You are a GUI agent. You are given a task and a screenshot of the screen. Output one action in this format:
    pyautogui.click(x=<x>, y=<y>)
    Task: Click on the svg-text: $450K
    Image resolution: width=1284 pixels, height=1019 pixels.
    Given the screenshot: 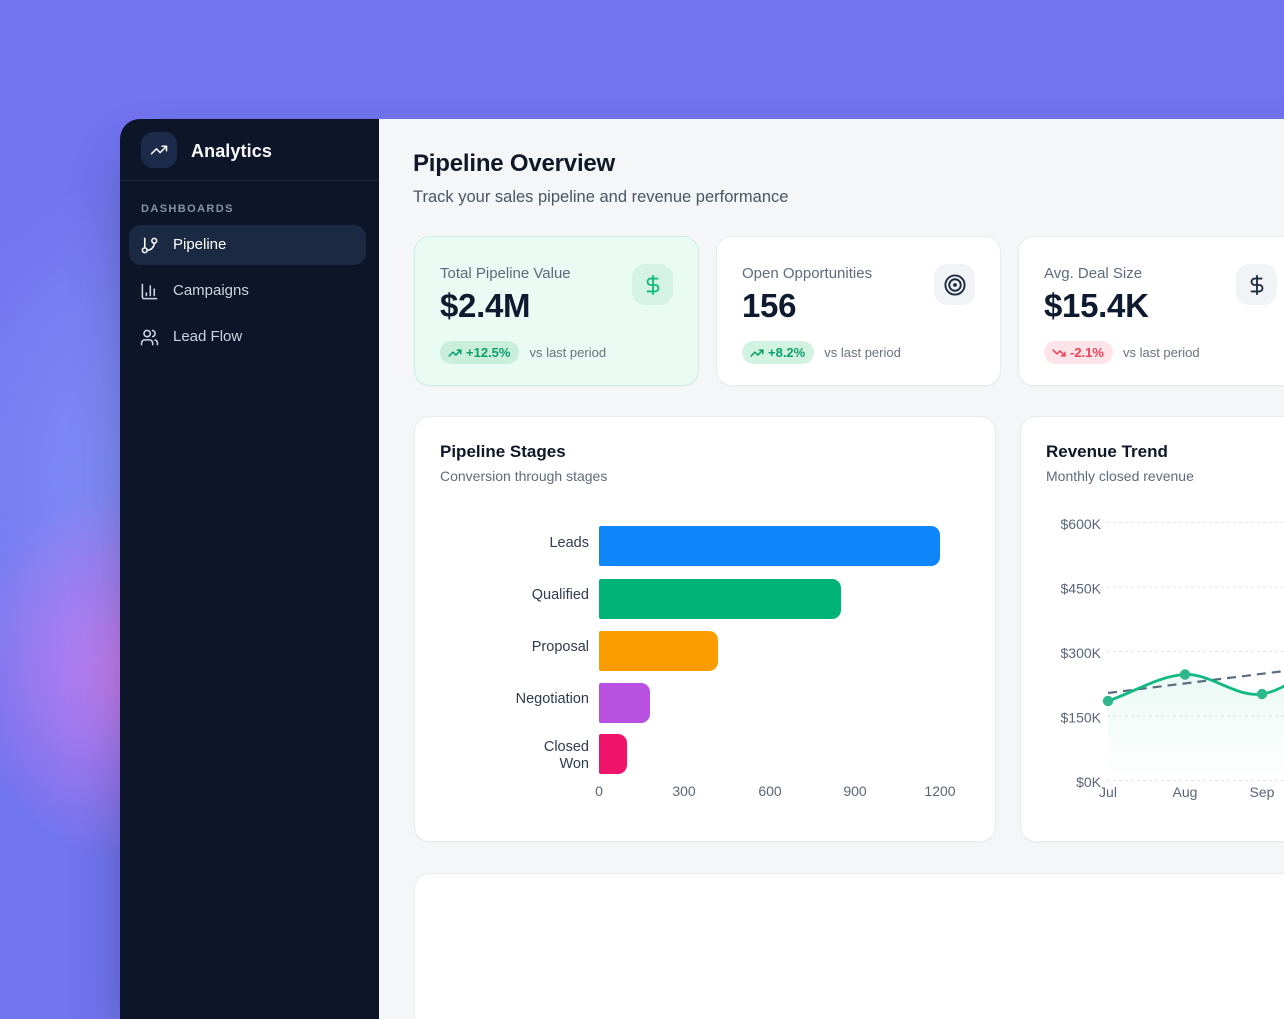 What is the action you would take?
    pyautogui.click(x=1081, y=589)
    